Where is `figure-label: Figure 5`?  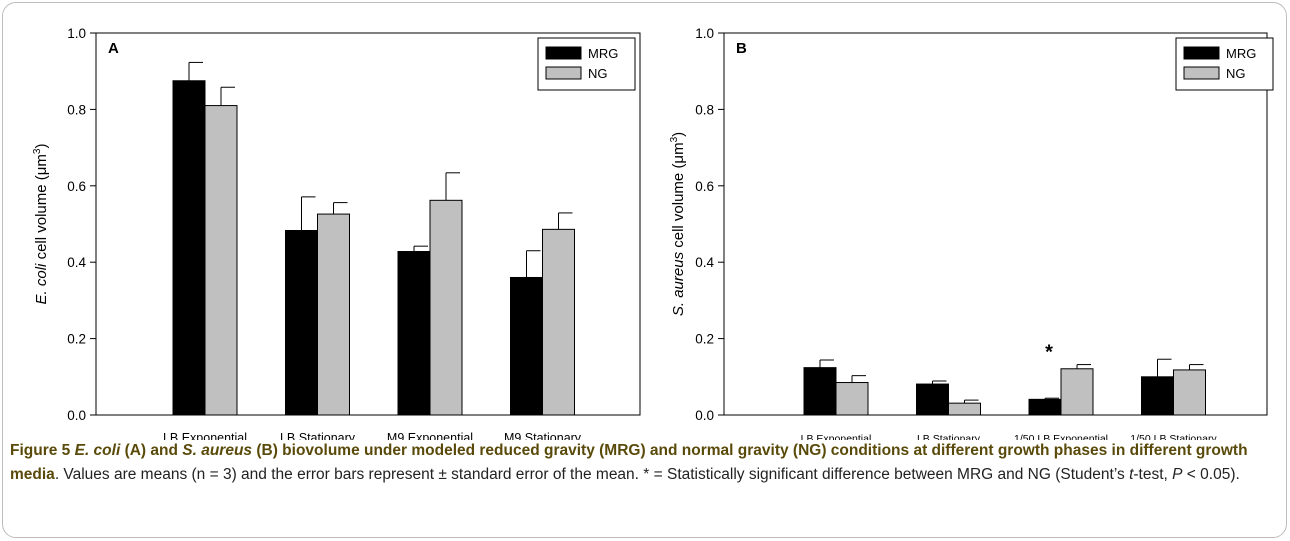 figure-label: Figure 5 is located at coordinates (40, 450).